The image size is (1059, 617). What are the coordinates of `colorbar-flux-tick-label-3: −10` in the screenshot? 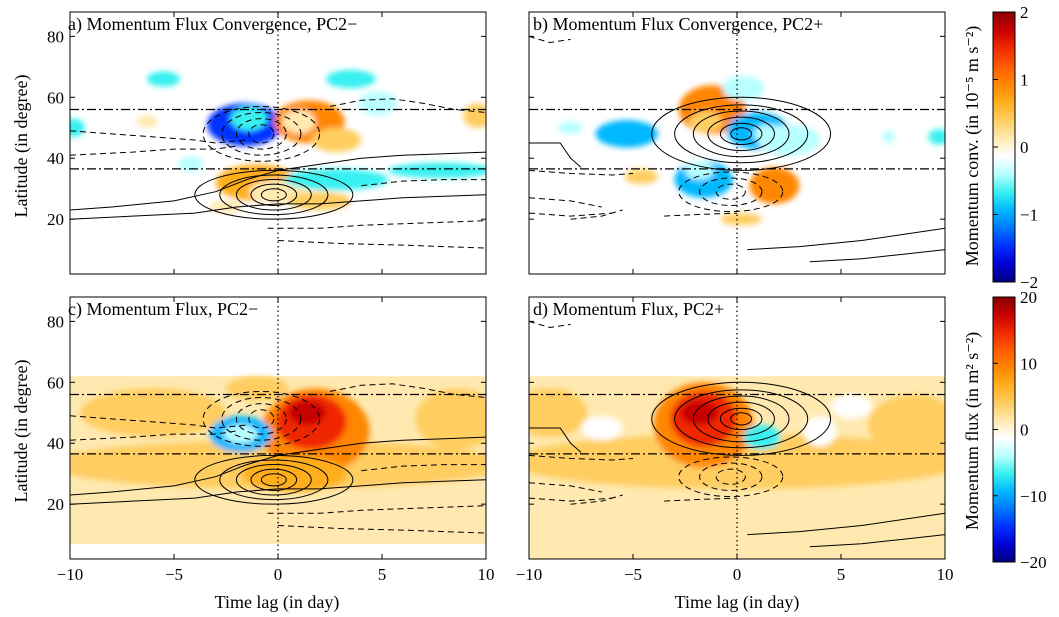 It's located at (1033, 496).